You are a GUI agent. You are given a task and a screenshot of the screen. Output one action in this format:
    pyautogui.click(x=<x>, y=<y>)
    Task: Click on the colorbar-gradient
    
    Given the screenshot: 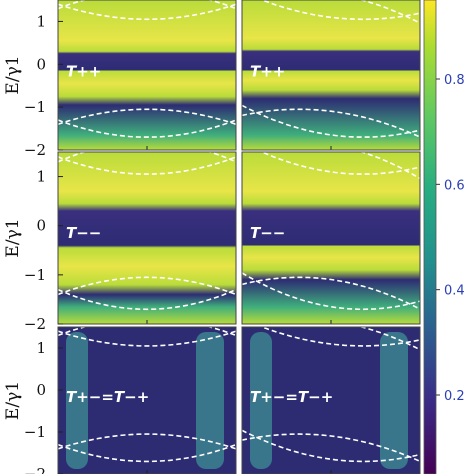 What is the action you would take?
    pyautogui.click(x=430, y=237)
    